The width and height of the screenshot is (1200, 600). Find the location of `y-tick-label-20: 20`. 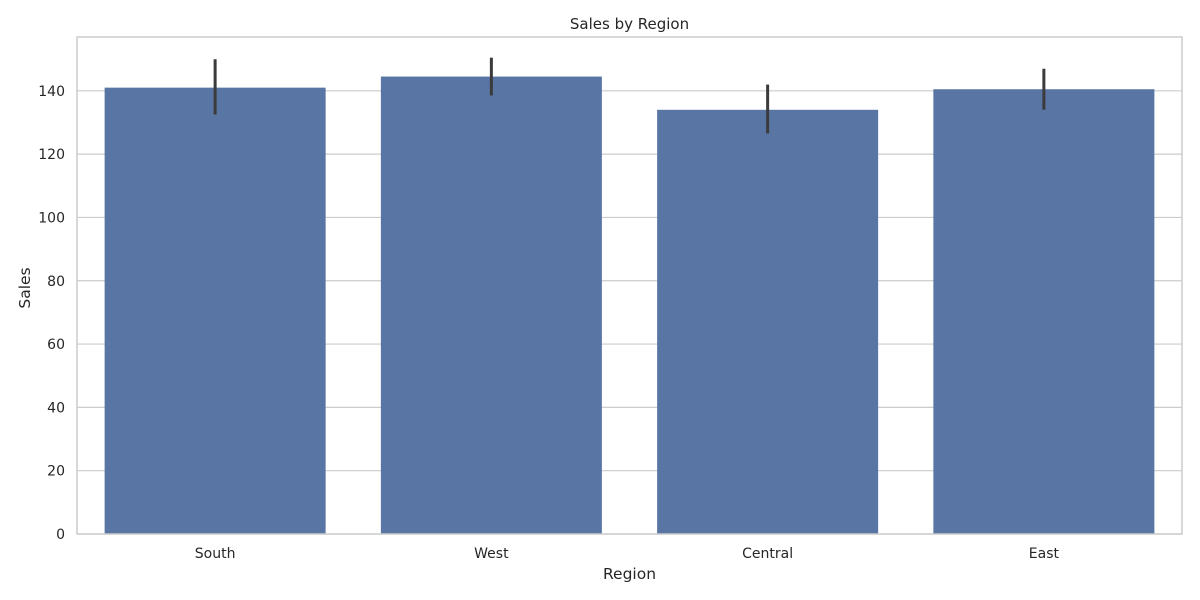

y-tick-label-20: 20 is located at coordinates (56, 472).